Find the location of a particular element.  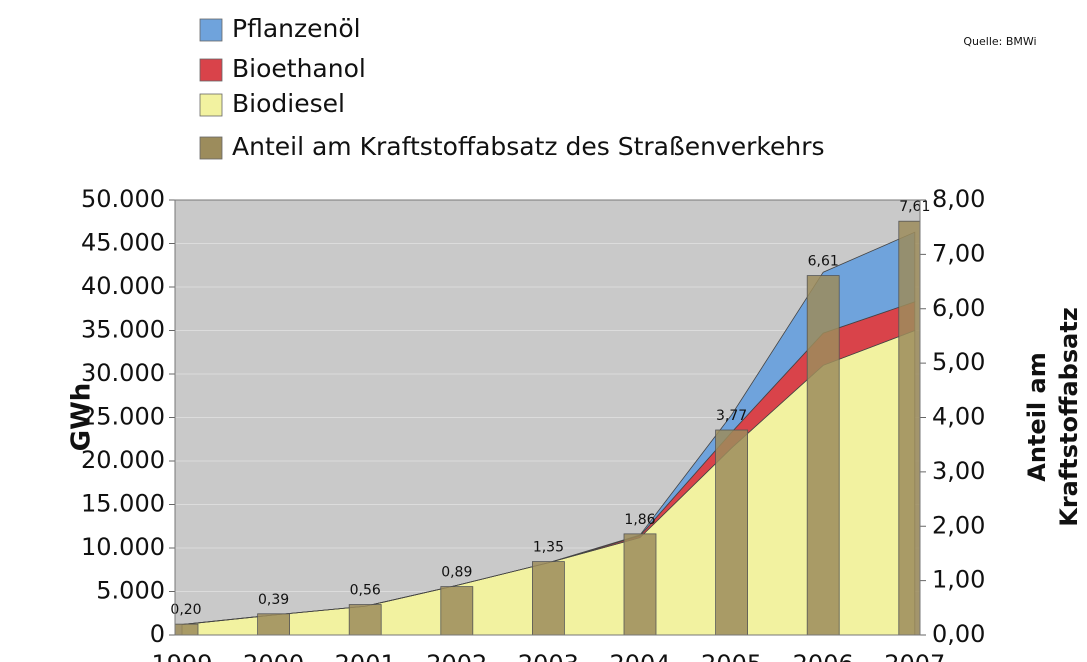

y-tick-label: 30.000 is located at coordinates (123, 373).